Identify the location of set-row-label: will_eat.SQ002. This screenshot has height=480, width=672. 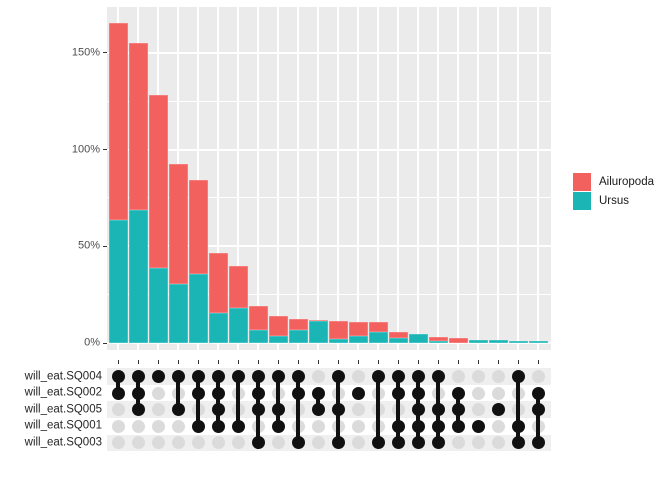
(63, 392).